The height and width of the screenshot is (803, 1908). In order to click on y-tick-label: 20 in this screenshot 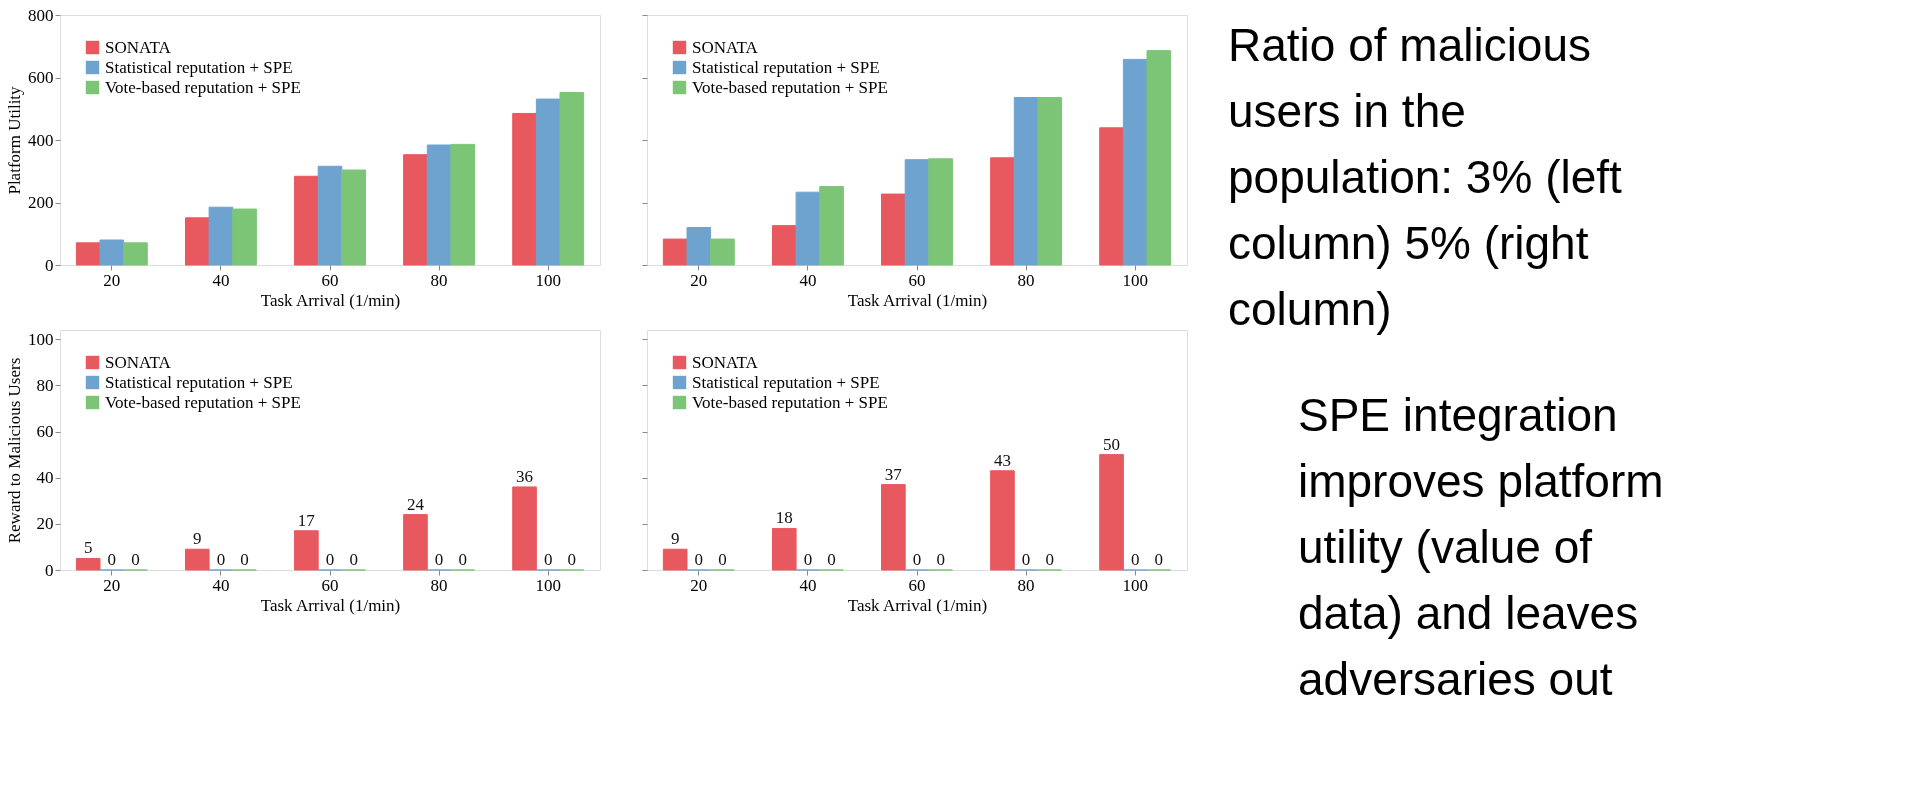, I will do `click(45, 524)`.